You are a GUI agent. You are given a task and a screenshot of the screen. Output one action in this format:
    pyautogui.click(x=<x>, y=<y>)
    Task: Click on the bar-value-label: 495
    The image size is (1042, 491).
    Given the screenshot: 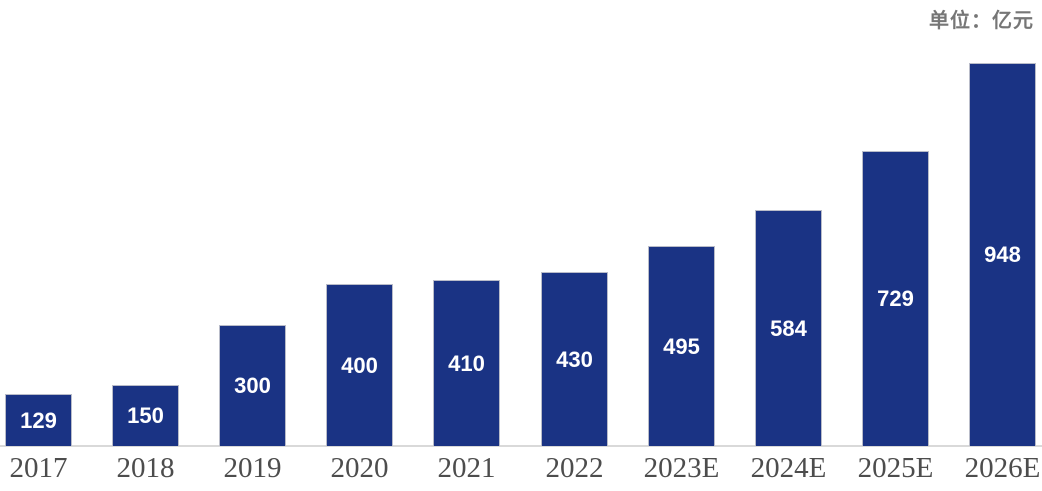 What is the action you would take?
    pyautogui.click(x=681, y=346)
    